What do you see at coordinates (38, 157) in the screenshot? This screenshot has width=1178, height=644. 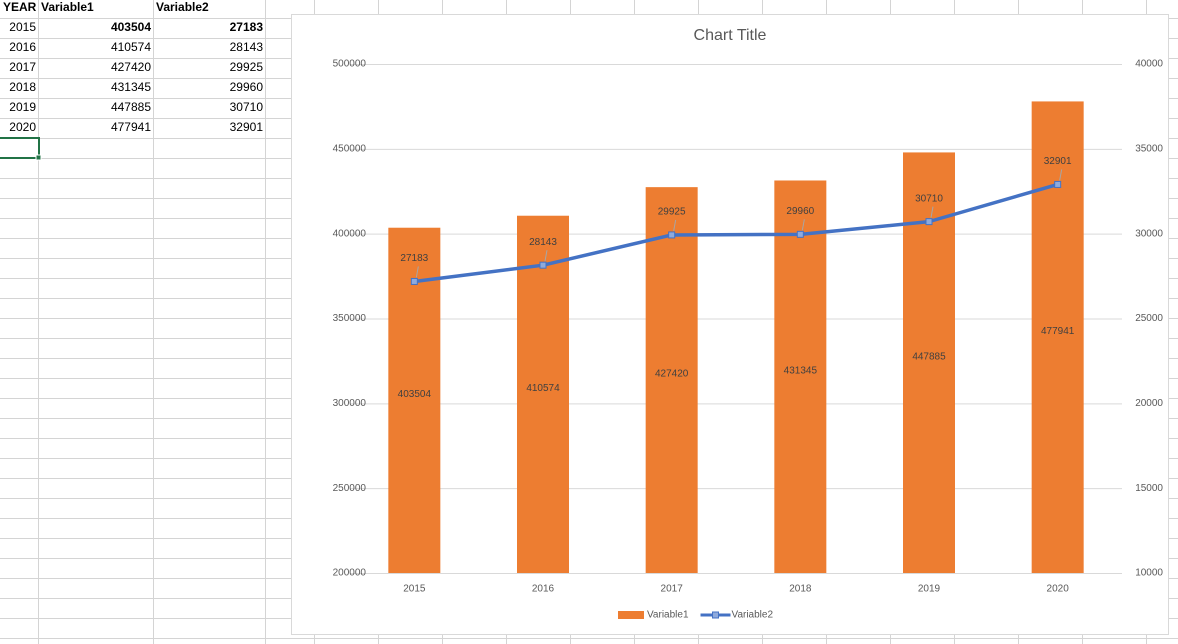 I see `fill-handle` at bounding box center [38, 157].